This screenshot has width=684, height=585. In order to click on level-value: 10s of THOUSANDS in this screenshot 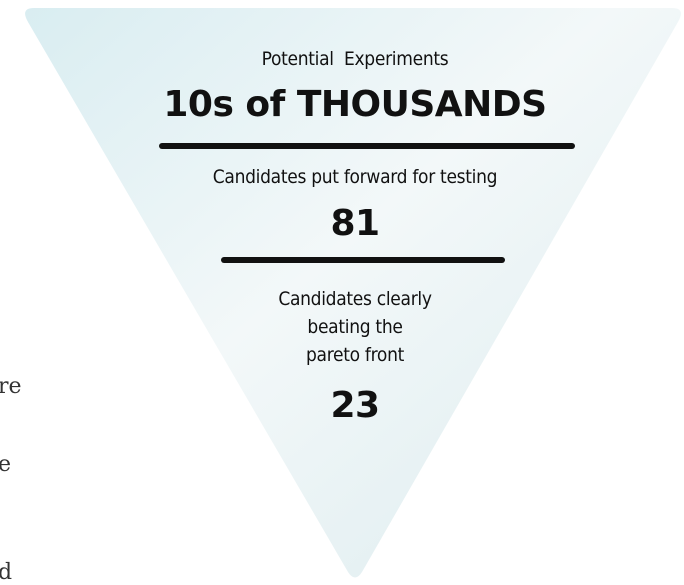, I will do `click(355, 104)`.